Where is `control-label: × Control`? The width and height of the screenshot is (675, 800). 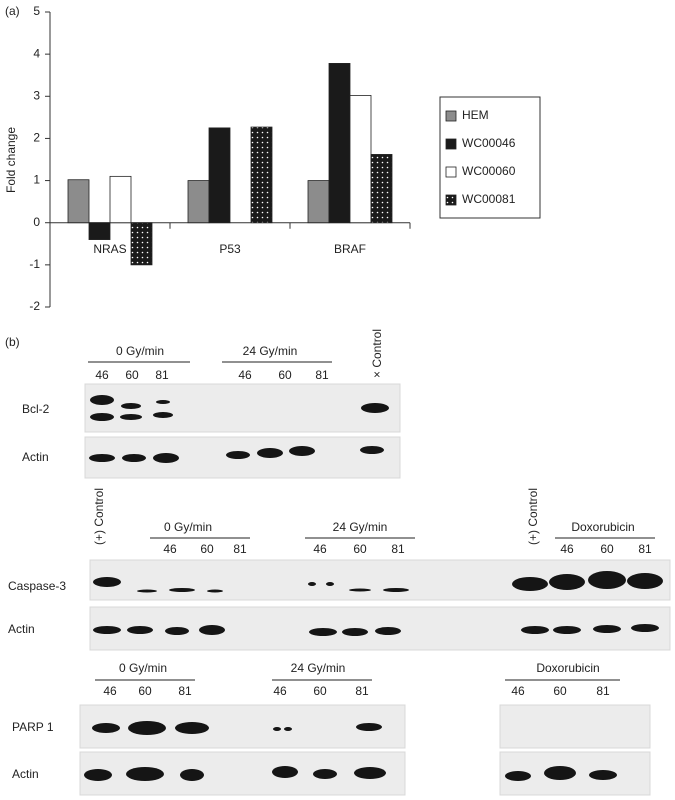
control-label: × Control is located at coordinates (377, 353).